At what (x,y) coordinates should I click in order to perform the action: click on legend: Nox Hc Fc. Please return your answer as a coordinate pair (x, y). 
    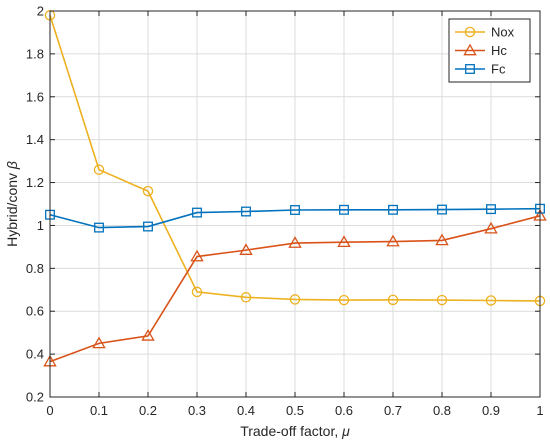
    Looking at the image, I should click on (489, 50).